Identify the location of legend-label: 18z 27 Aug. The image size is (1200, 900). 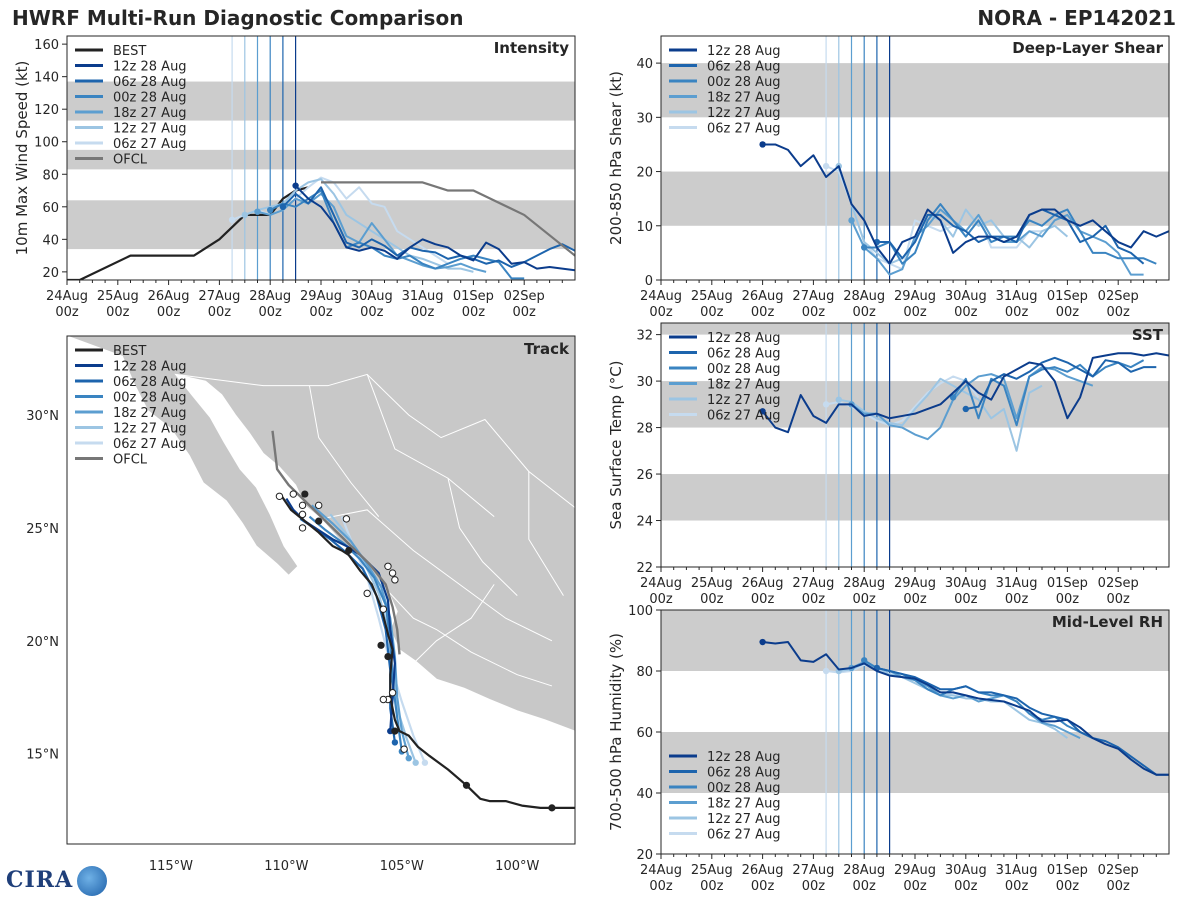
(150, 413).